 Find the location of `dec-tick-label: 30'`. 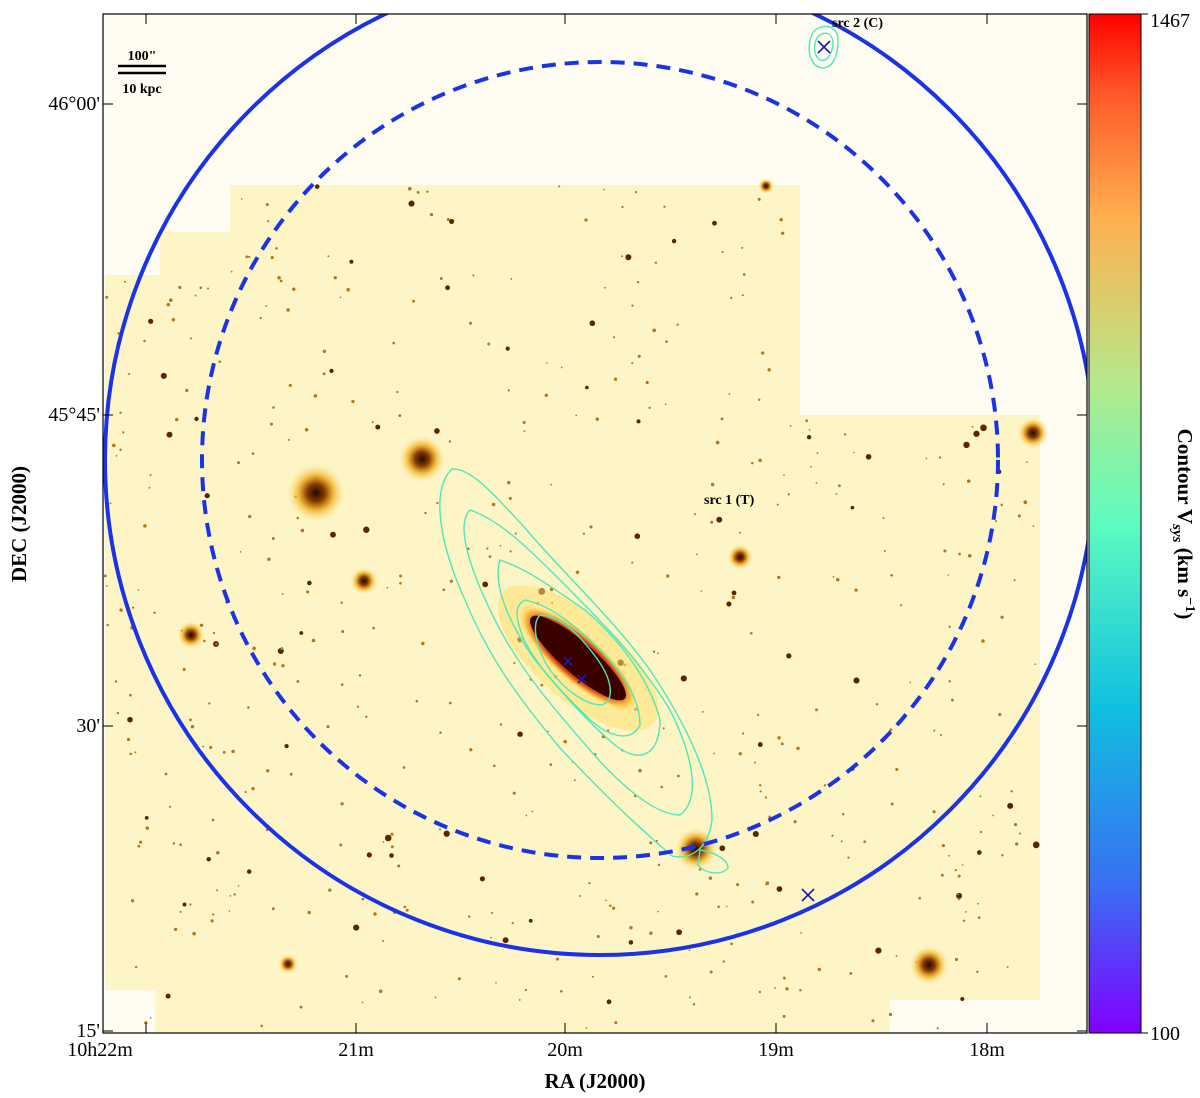

dec-tick-label: 30' is located at coordinates (88, 726).